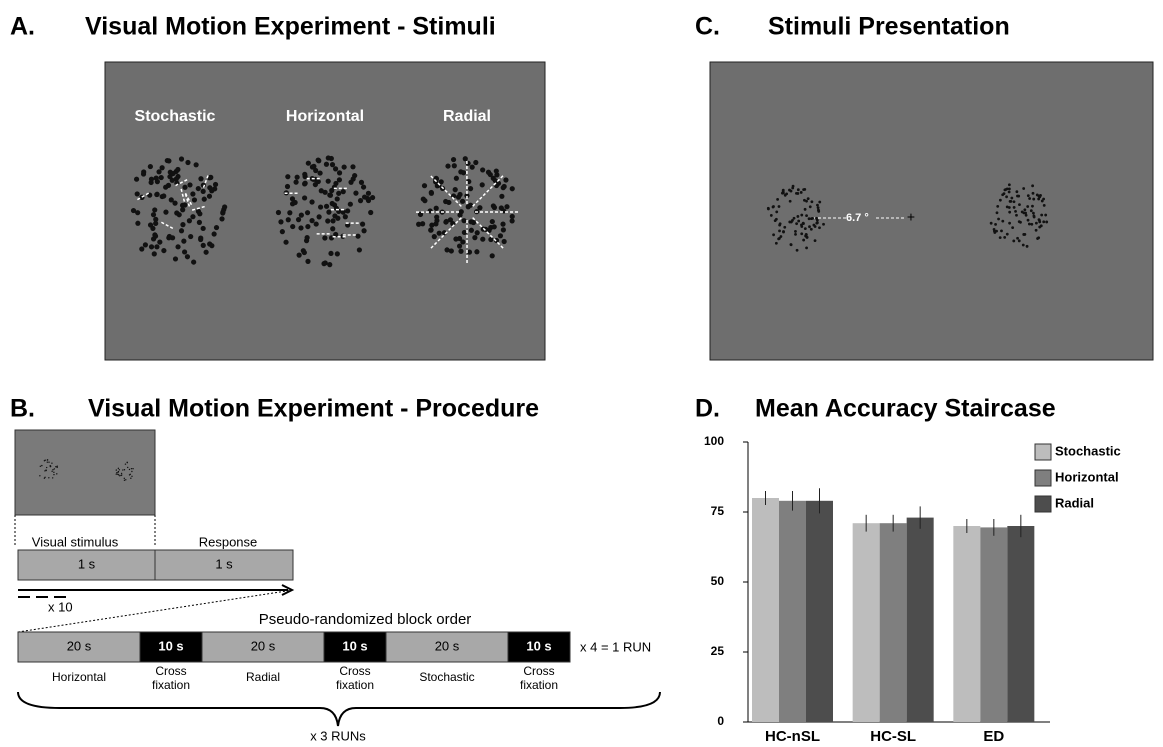 The height and width of the screenshot is (747, 1163). Describe the element at coordinates (170, 645) in the screenshot. I see `block-duration: 10 s` at that location.